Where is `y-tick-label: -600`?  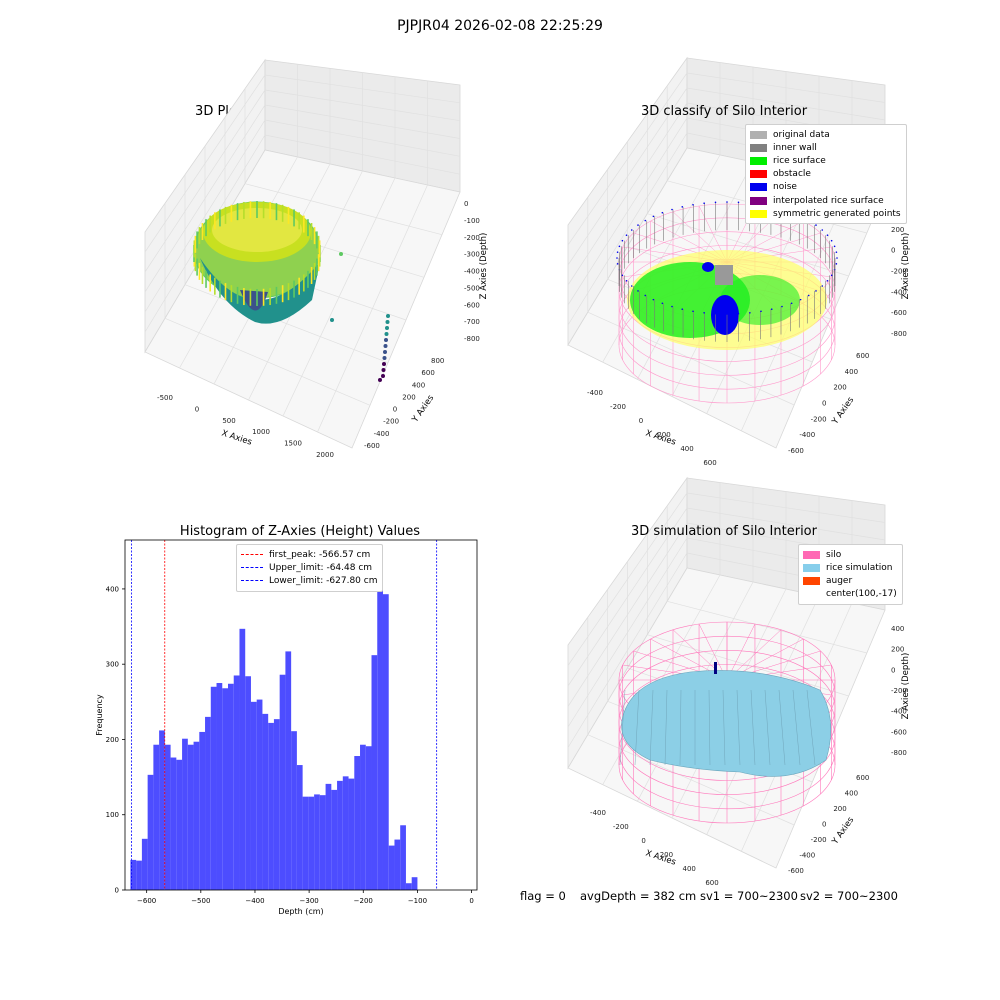
y-tick-label: -600 is located at coordinates (796, 451).